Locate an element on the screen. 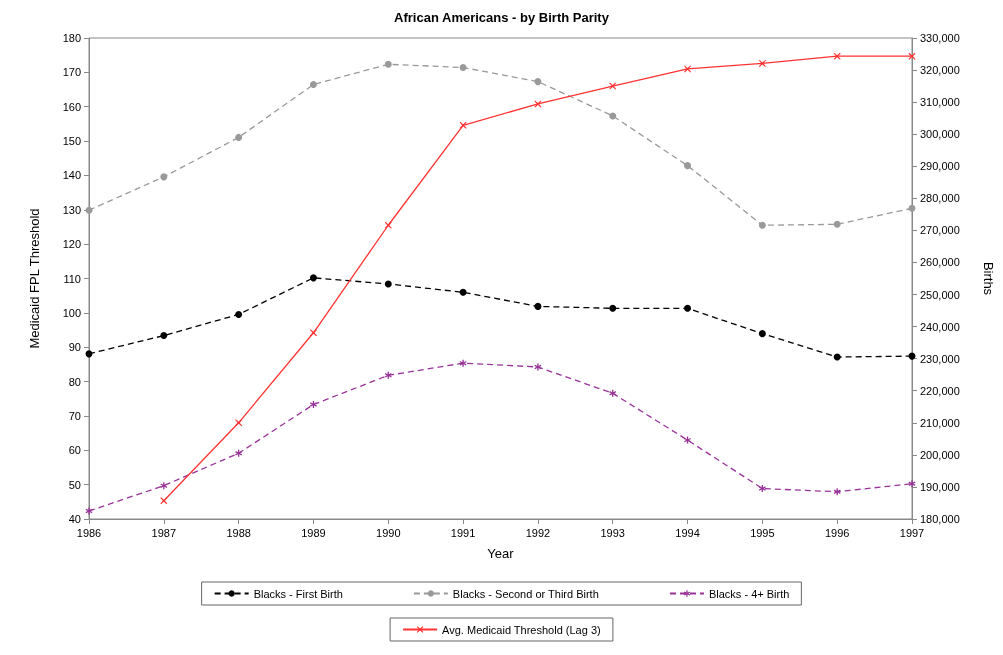 Image resolution: width=1003 pixels, height=655 pixels. y-tick-label: 180 is located at coordinates (71, 38).